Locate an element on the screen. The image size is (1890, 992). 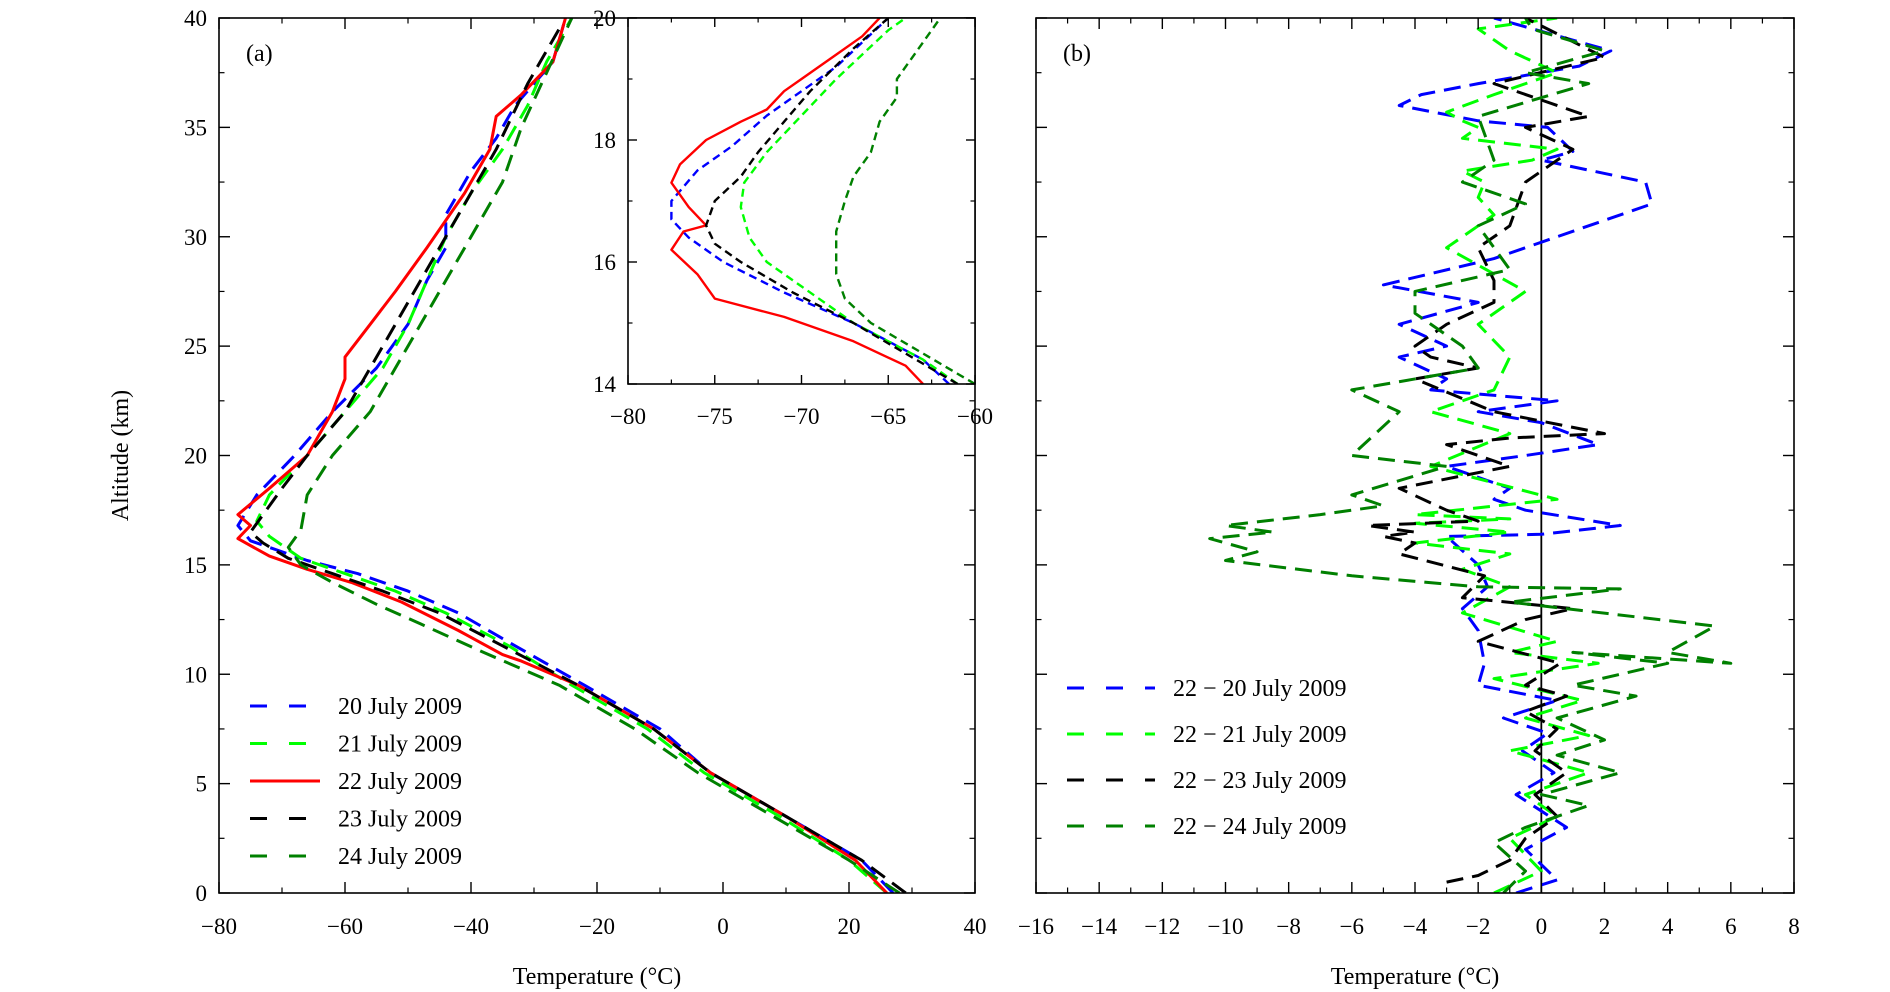
y-tick-label-inset: 14 is located at coordinates (605, 384).